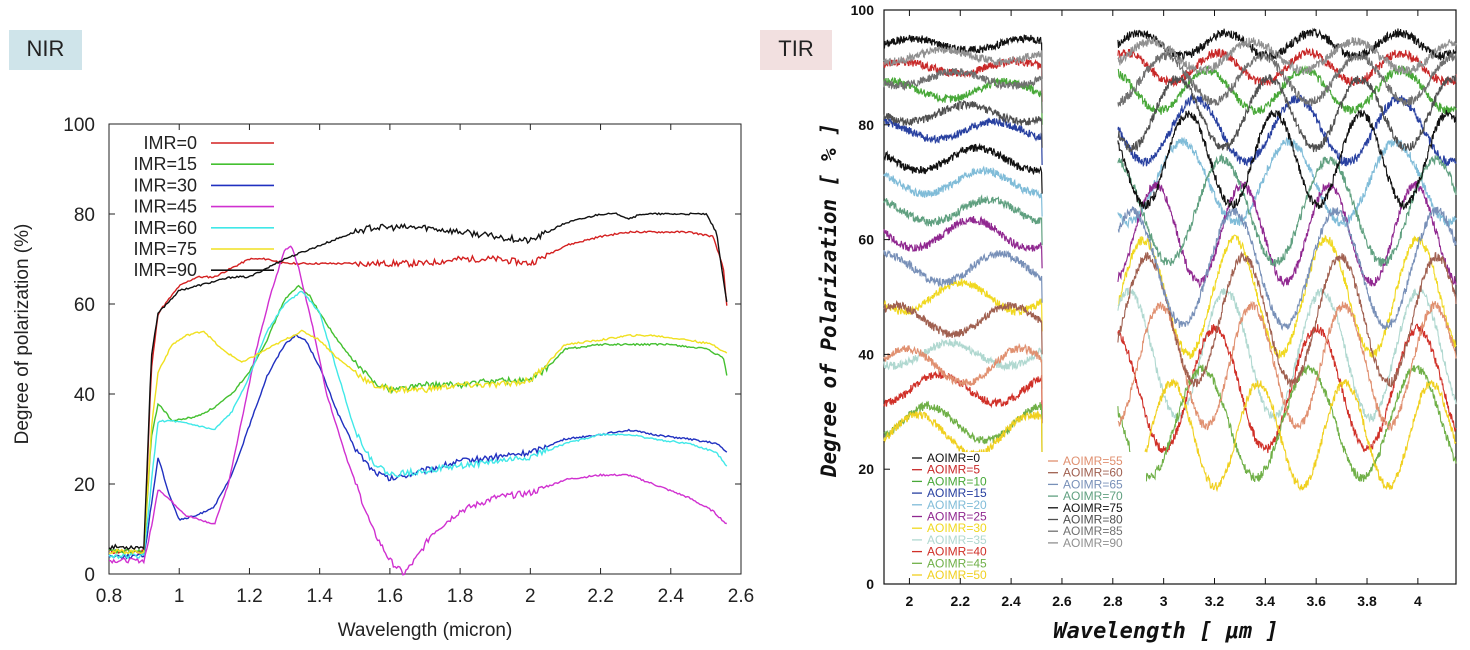  I want to click on tir-legend-label: AOIMR=70, so click(1093, 496).